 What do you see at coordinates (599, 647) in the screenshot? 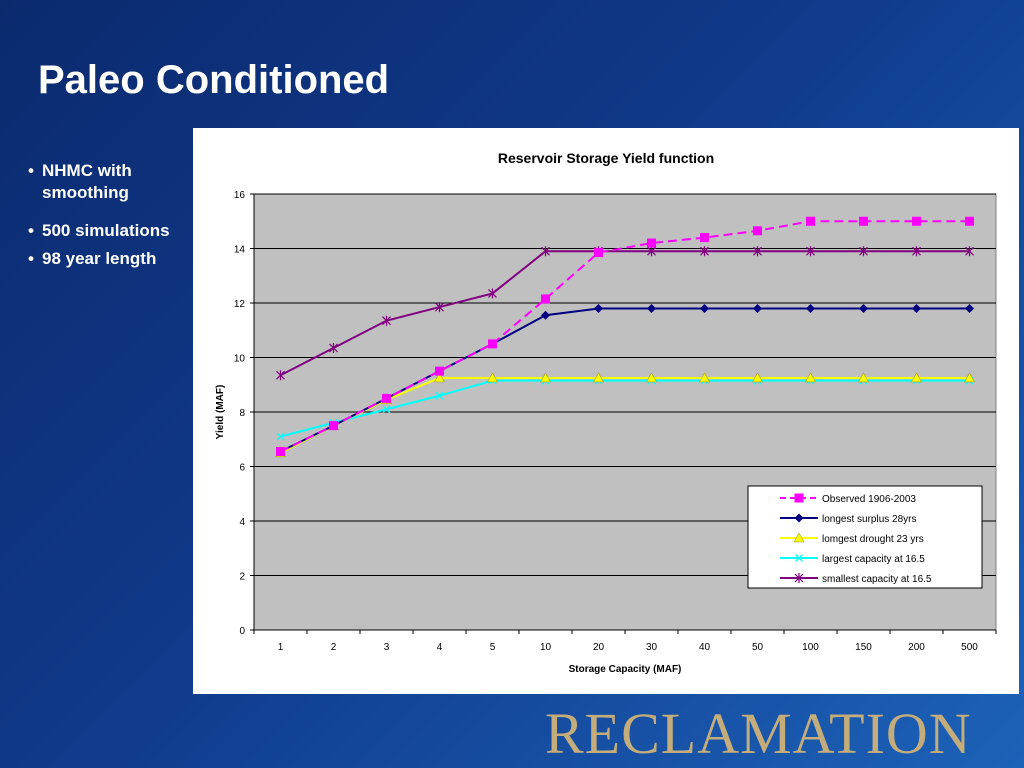
I see `x-tick-label: 20` at bounding box center [599, 647].